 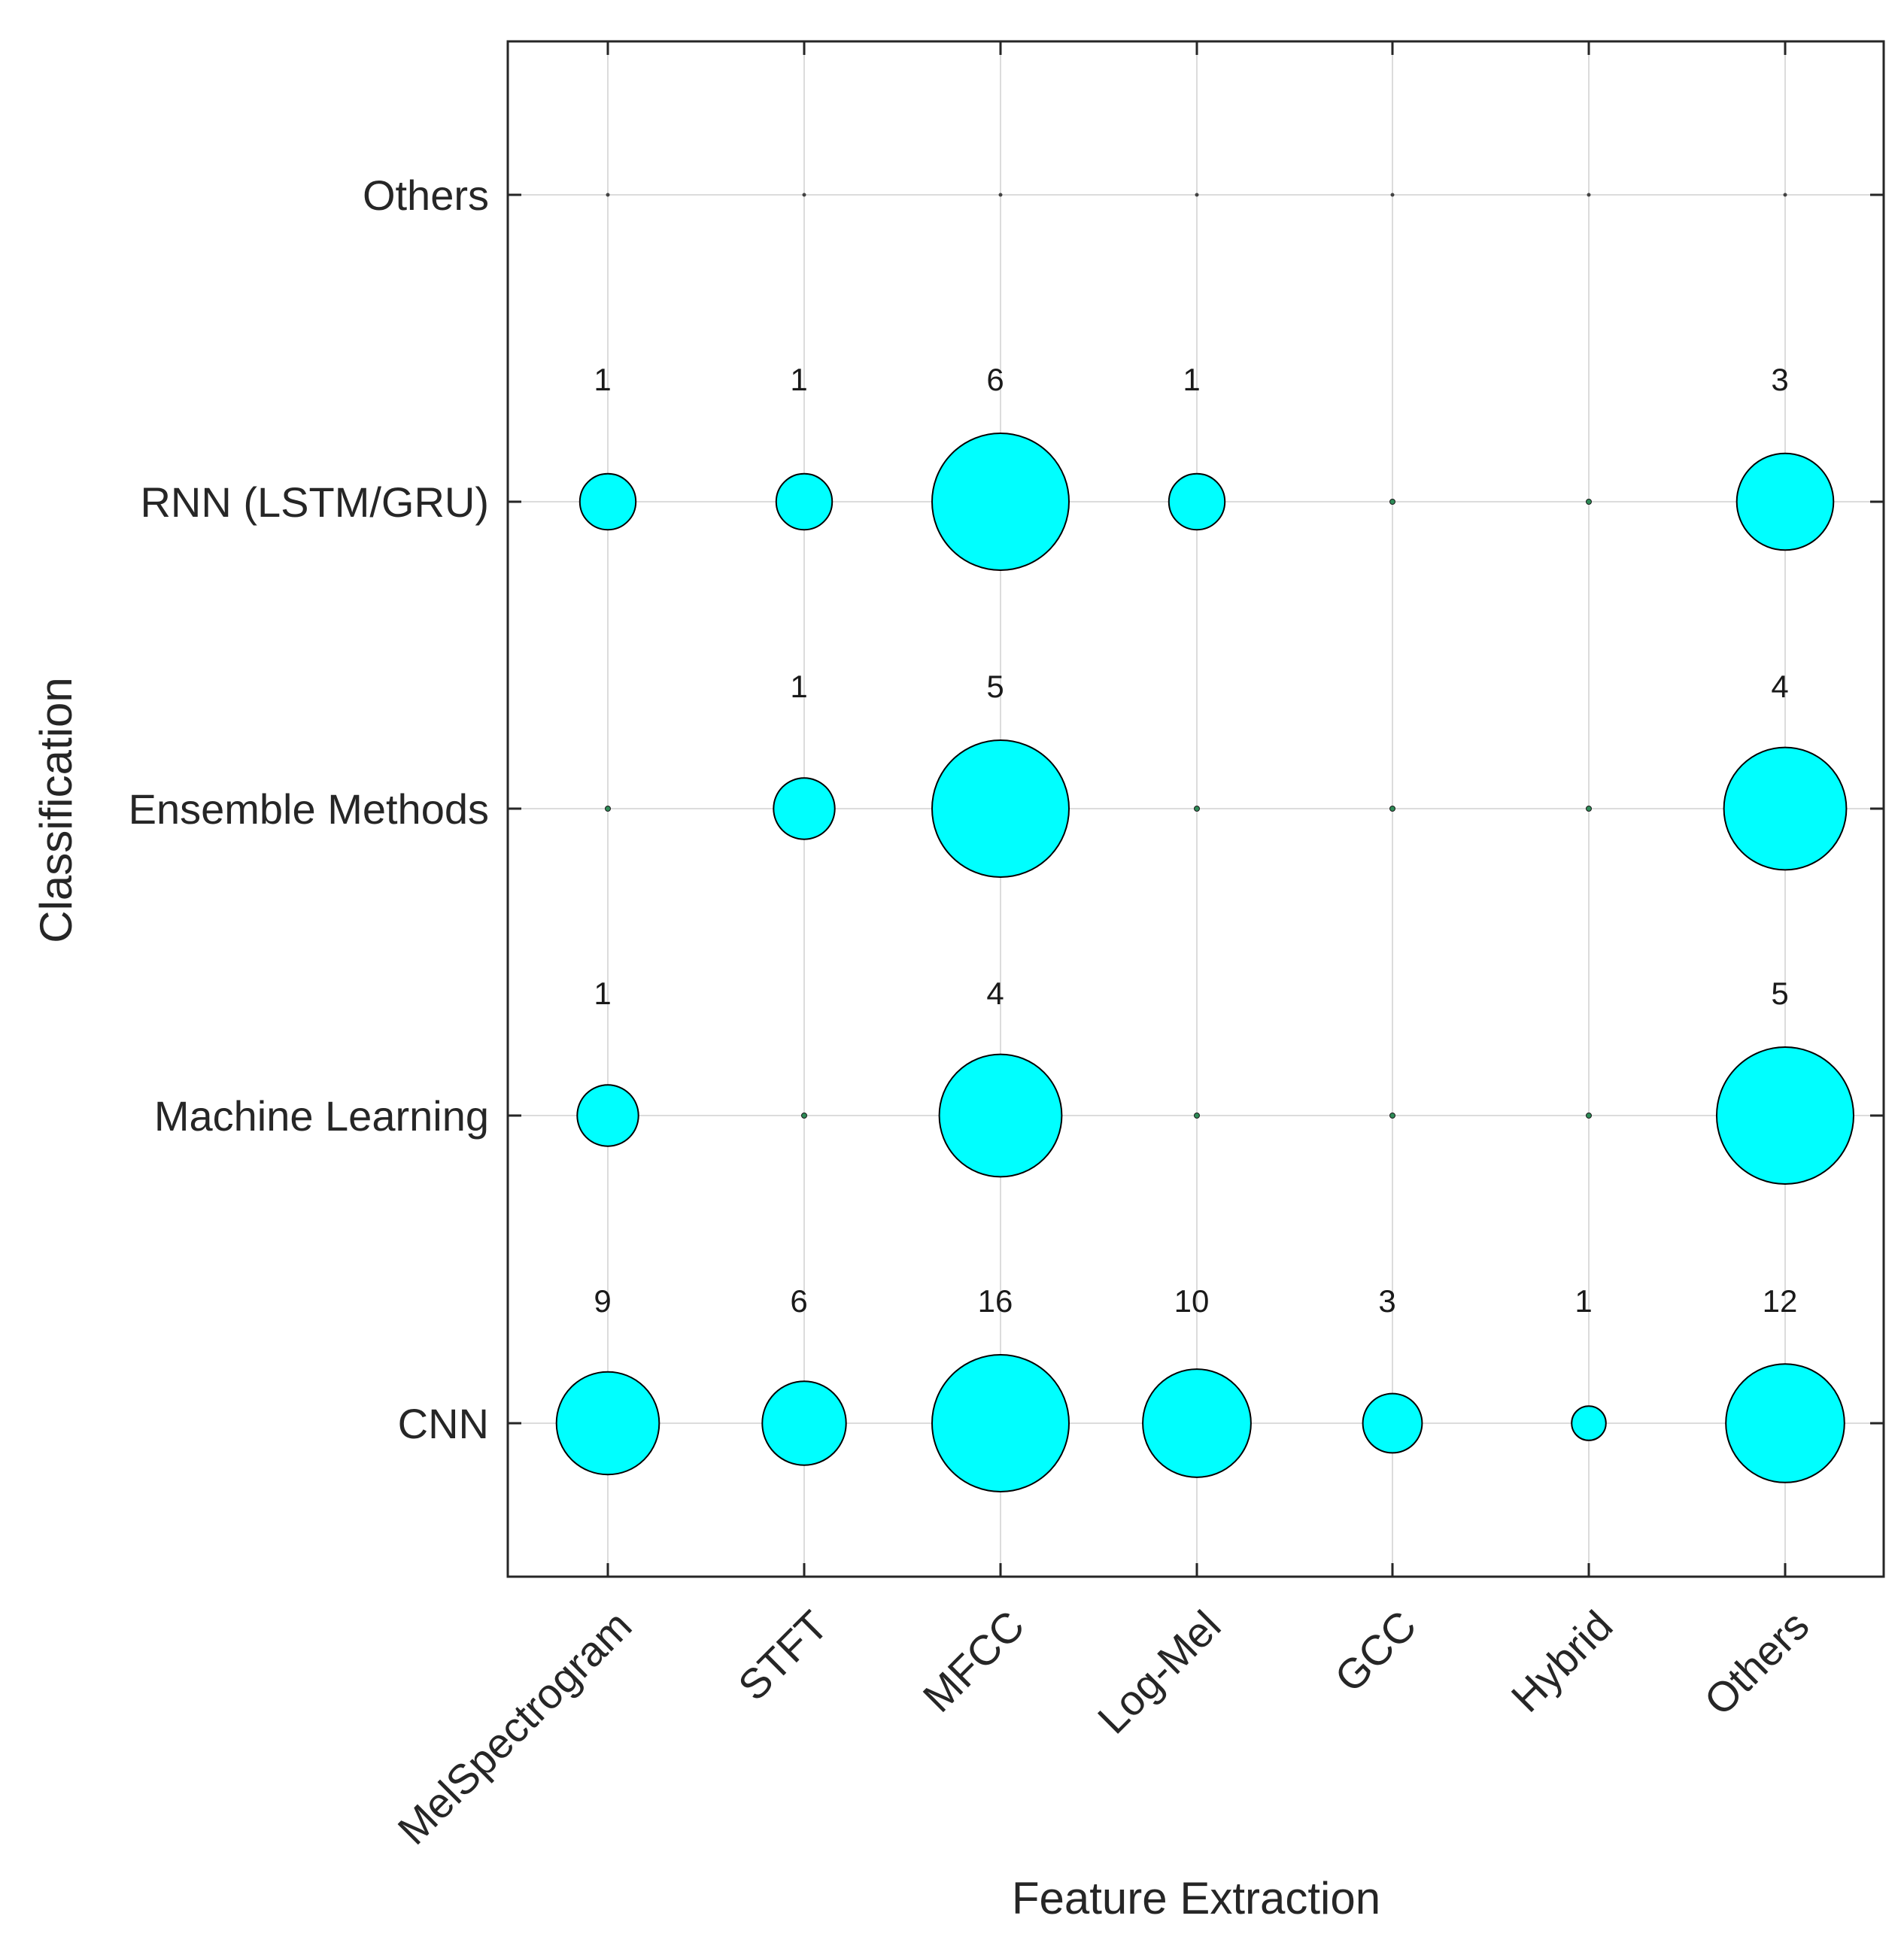 What do you see at coordinates (1780, 1301) in the screenshot?
I see `bubble-count-label: 12` at bounding box center [1780, 1301].